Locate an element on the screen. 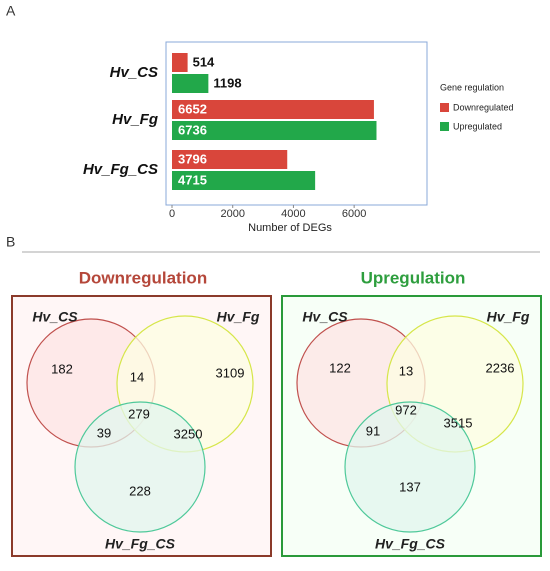 The image size is (550, 571). region-count: 39 is located at coordinates (104, 432).